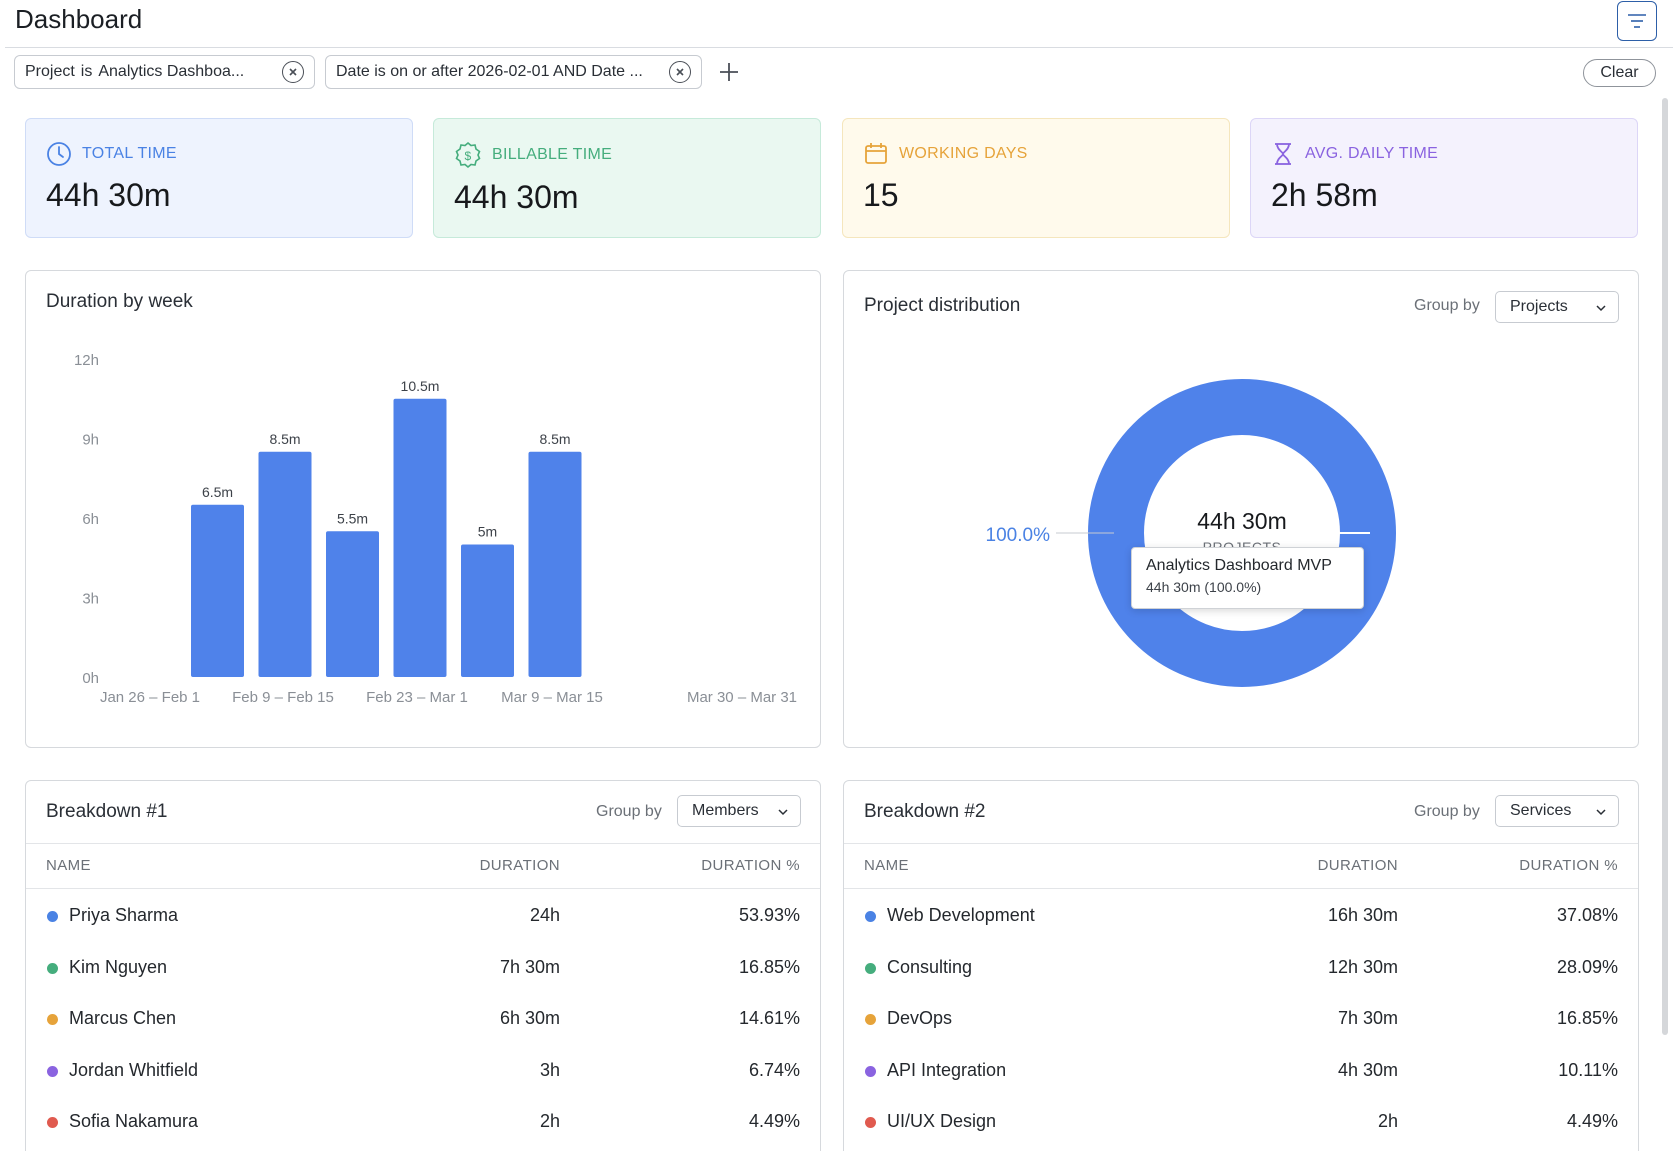  I want to click on project-donut-chart: 100.0% 44h 30m PROJECTS, so click(1191, 533).